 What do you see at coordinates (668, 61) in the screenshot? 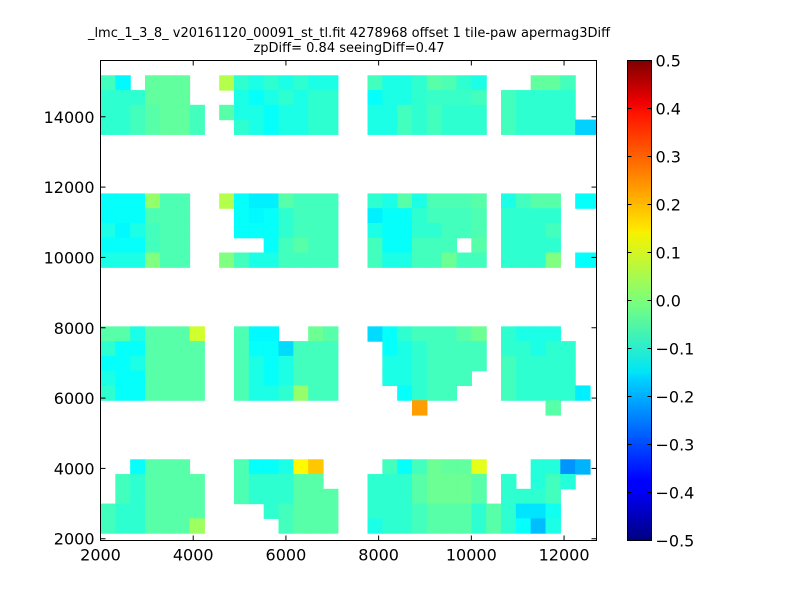
I see `colorbar-tick-label: 0.5` at bounding box center [668, 61].